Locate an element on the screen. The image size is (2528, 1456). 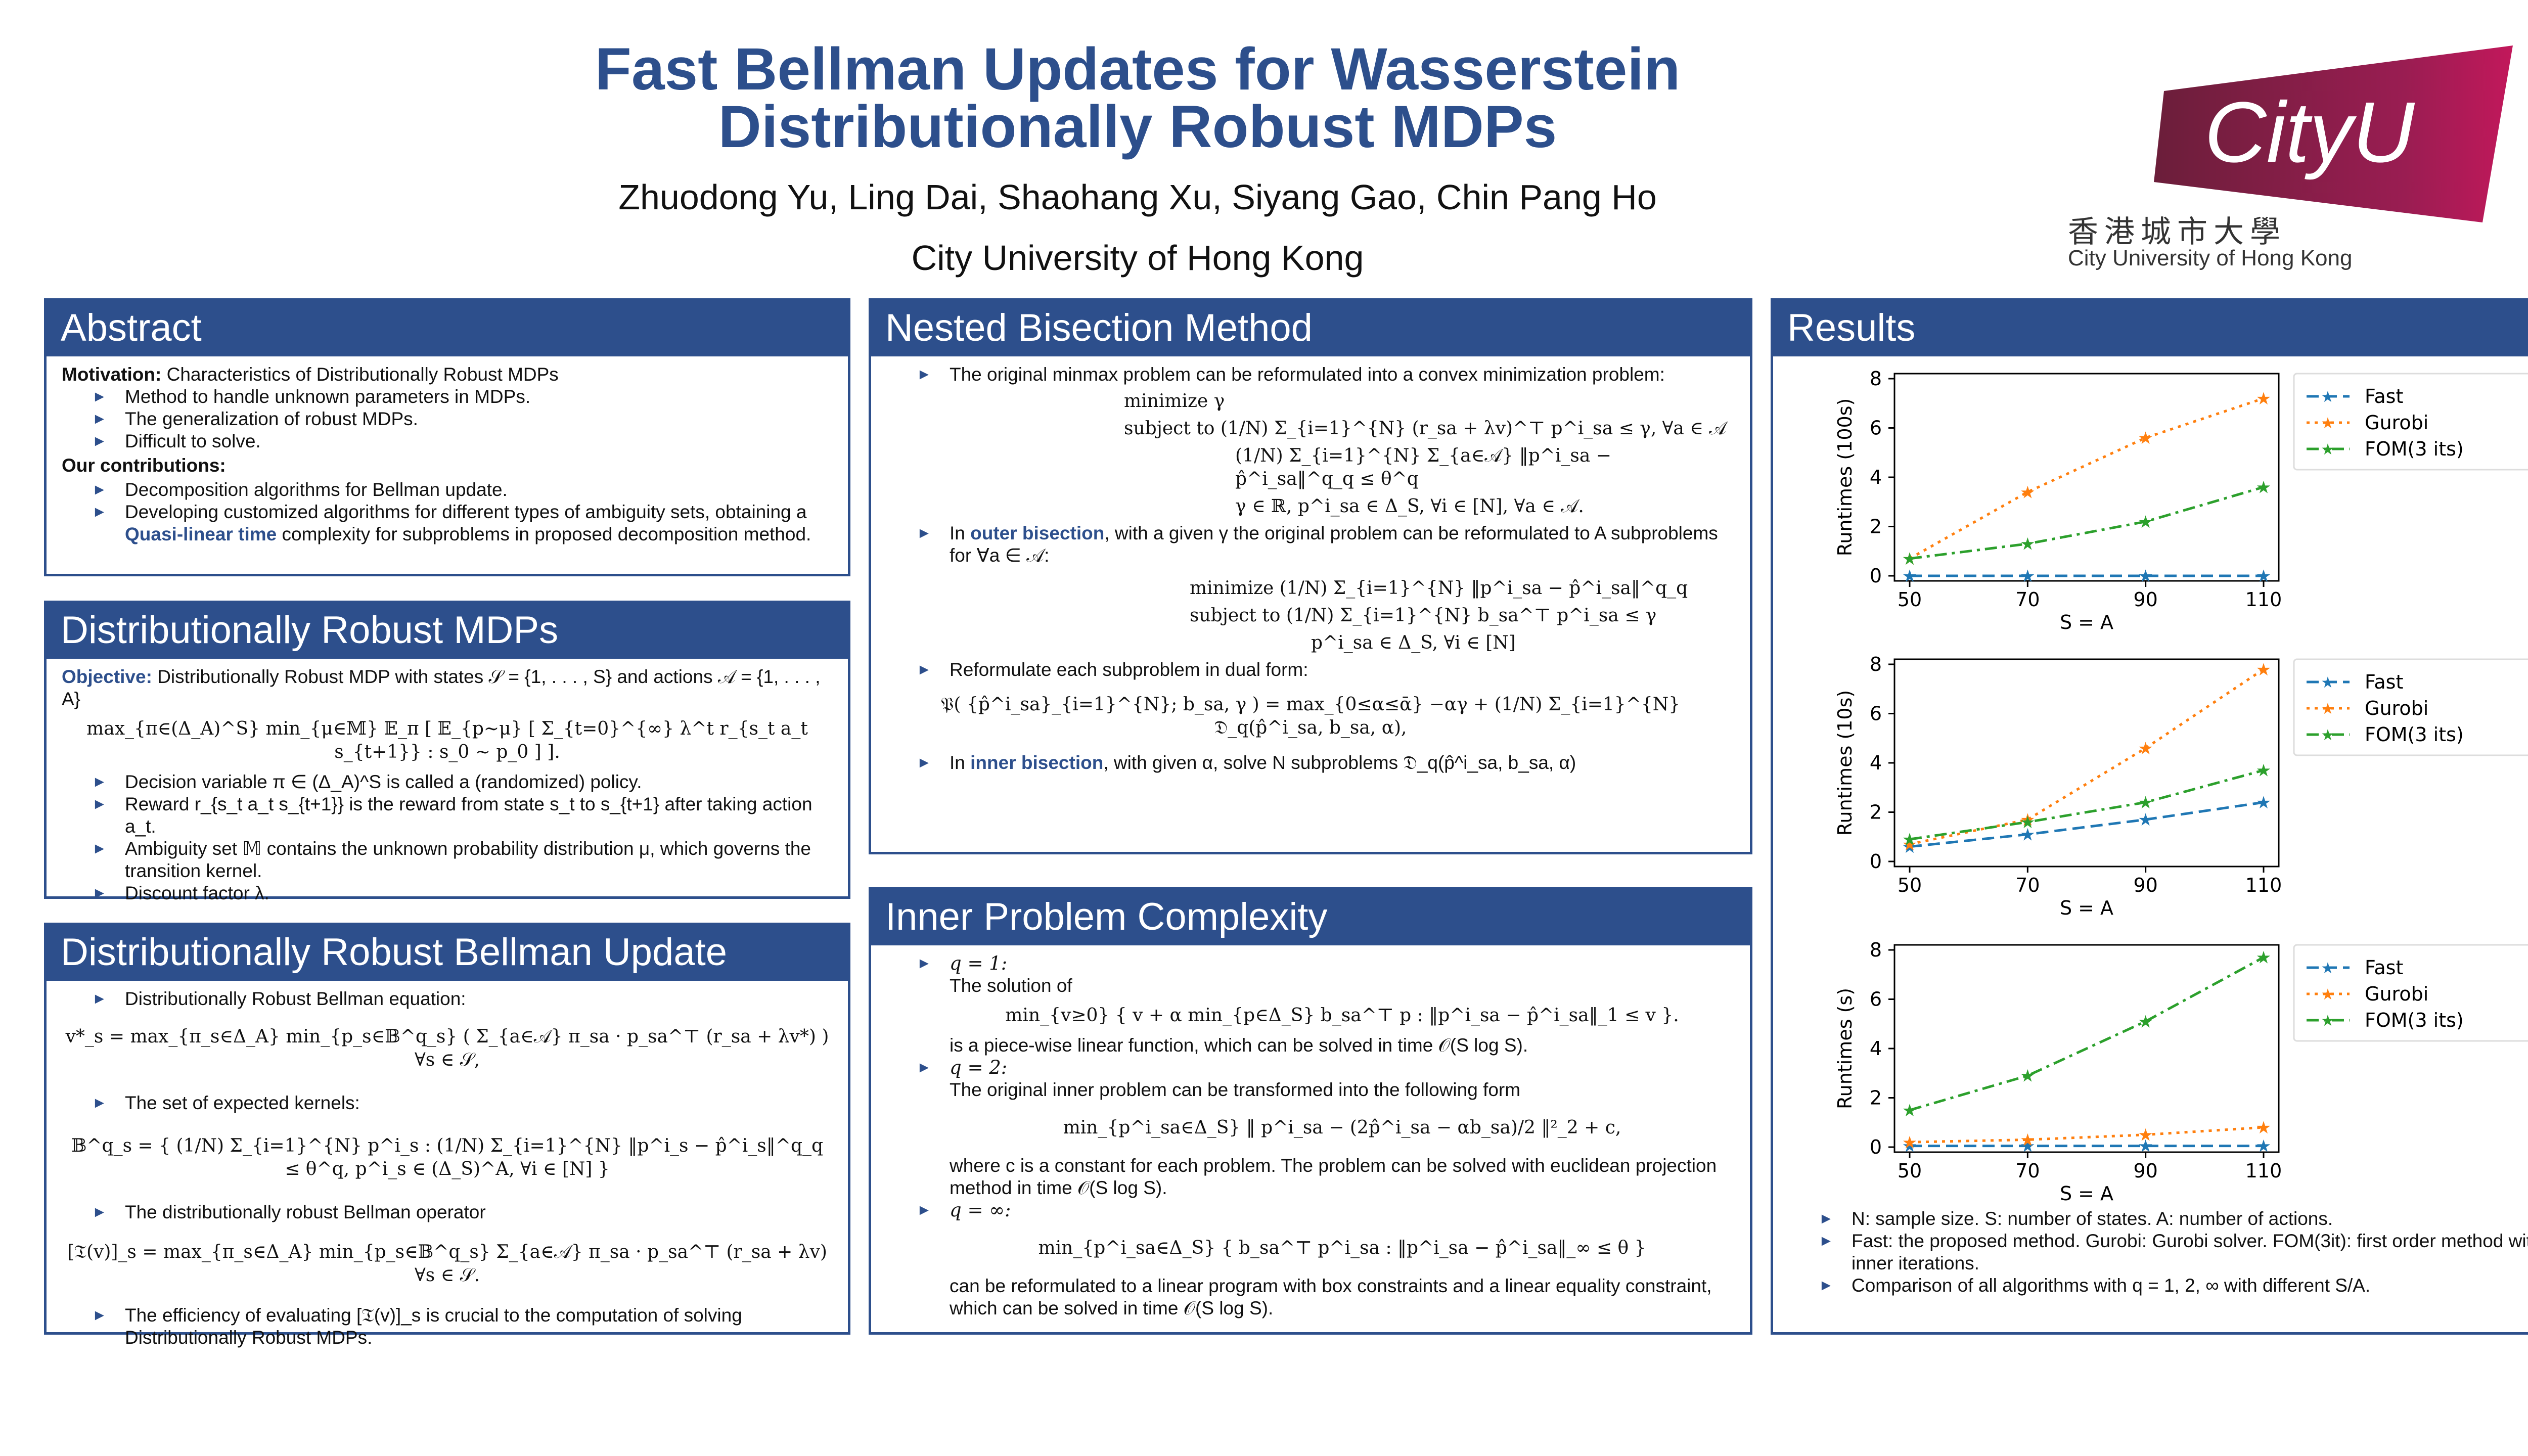
legend-box is located at coordinates (2411, 993).